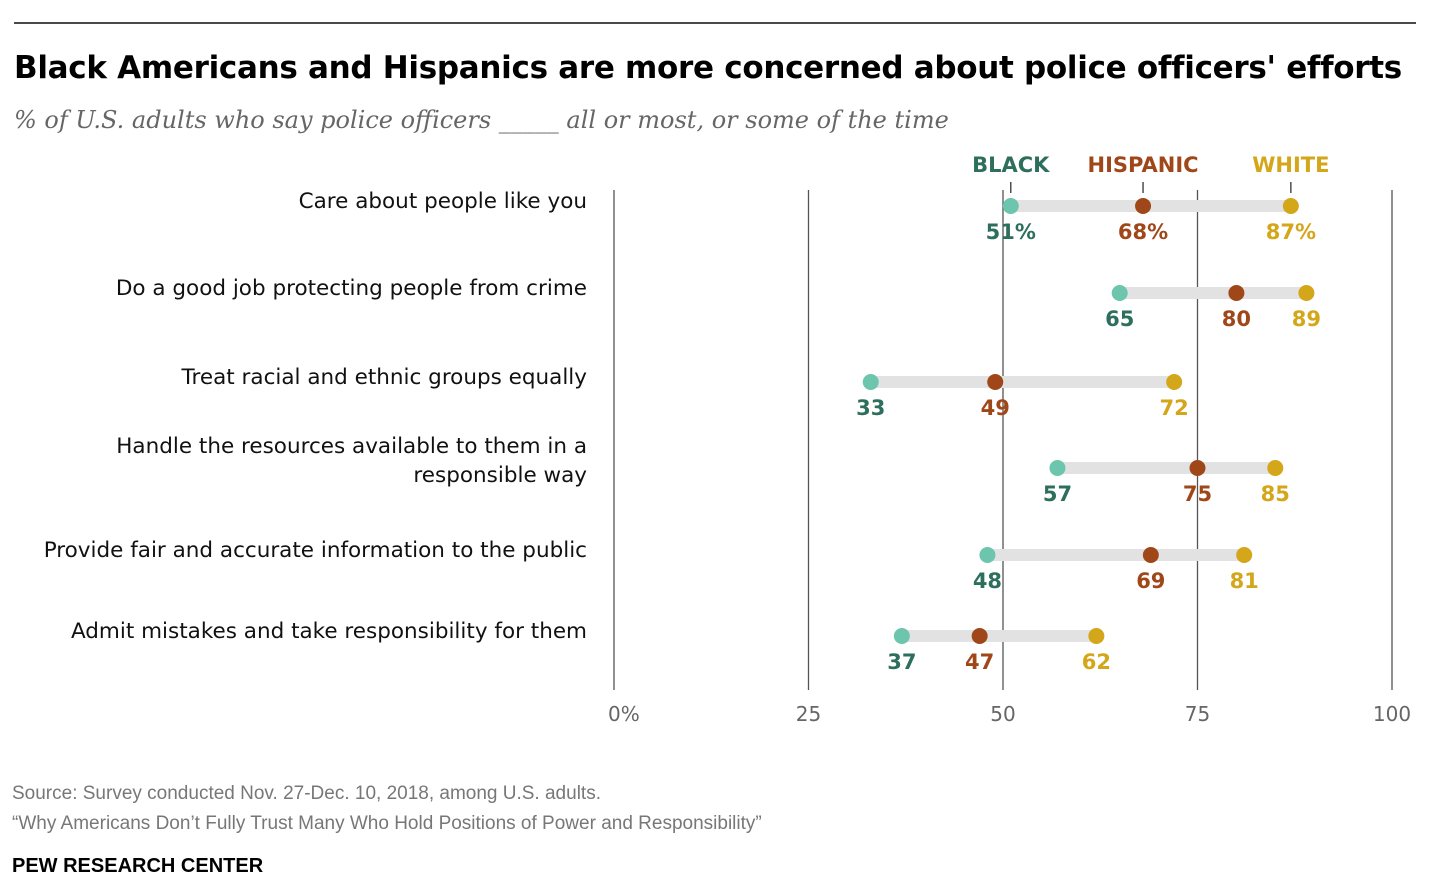 This screenshot has width=1430, height=893. Describe the element at coordinates (1306, 319) in the screenshot. I see `value-label-white: 89` at that location.